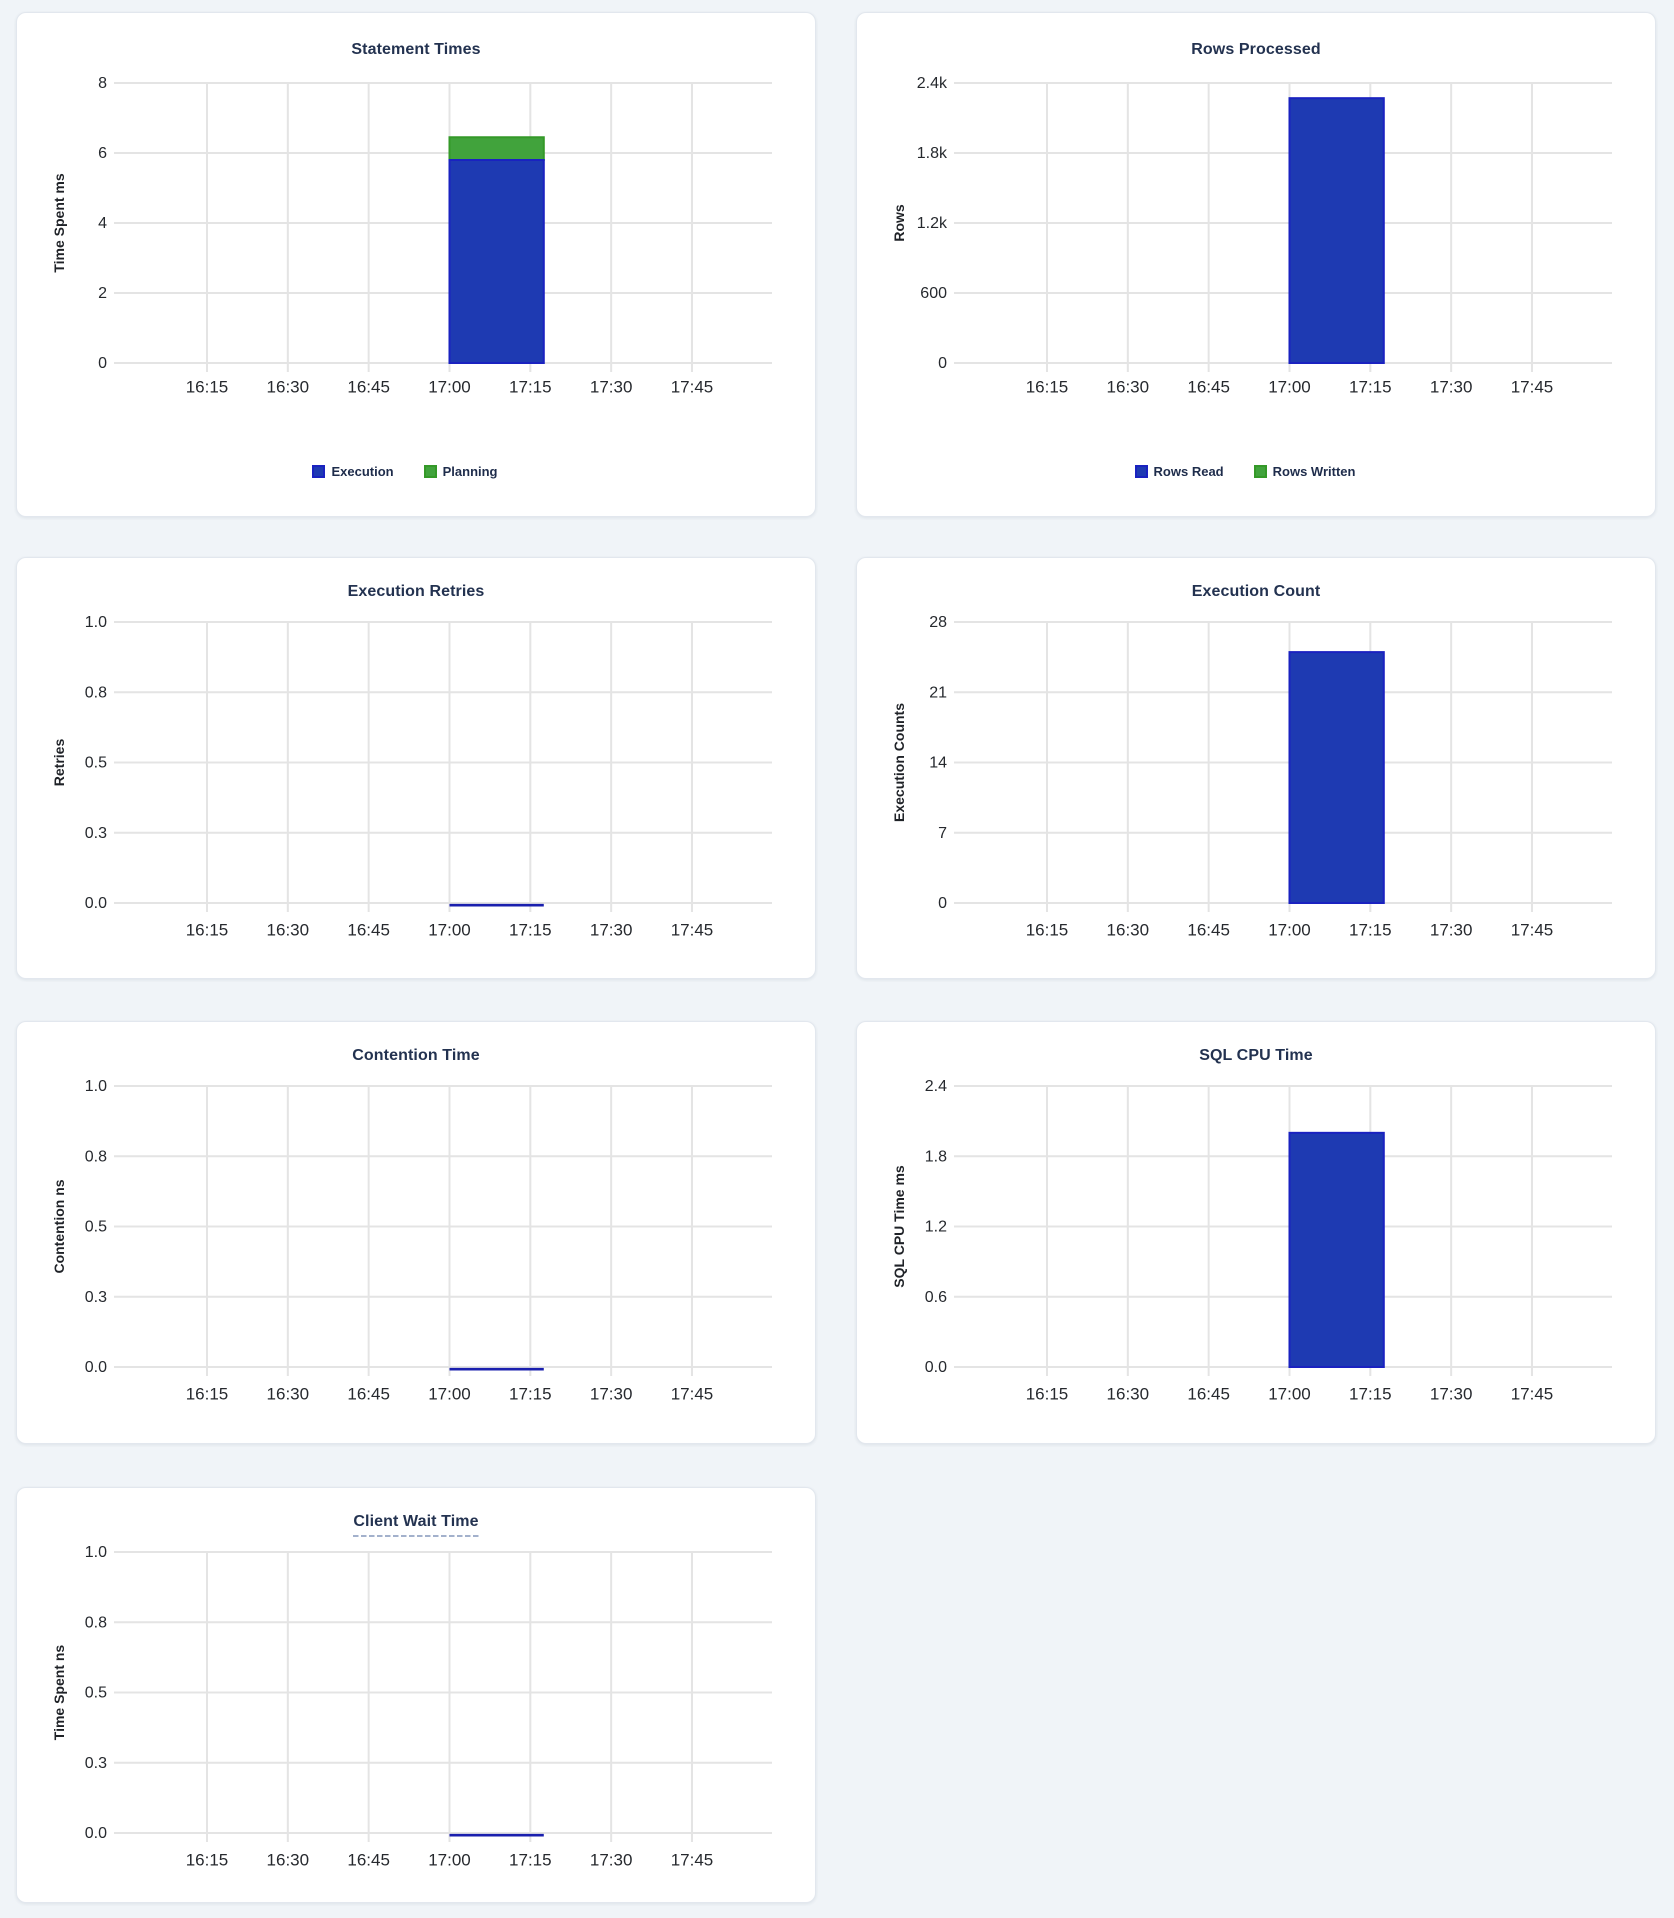 The width and height of the screenshot is (1674, 1918). I want to click on chart-legend: Execution Planning, so click(405, 471).